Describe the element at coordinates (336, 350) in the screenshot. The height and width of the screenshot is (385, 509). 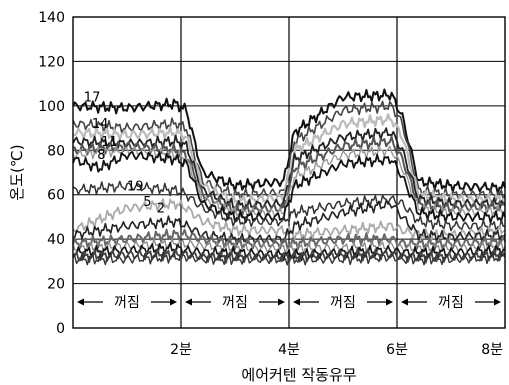
I see `x-axis-ticks: 2분 4분 6분 8분` at that location.